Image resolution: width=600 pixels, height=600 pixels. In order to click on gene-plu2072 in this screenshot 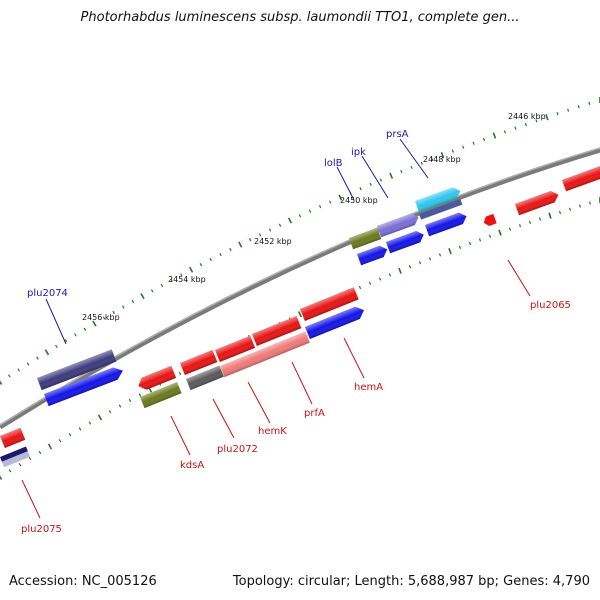, I will do `click(199, 362)`.